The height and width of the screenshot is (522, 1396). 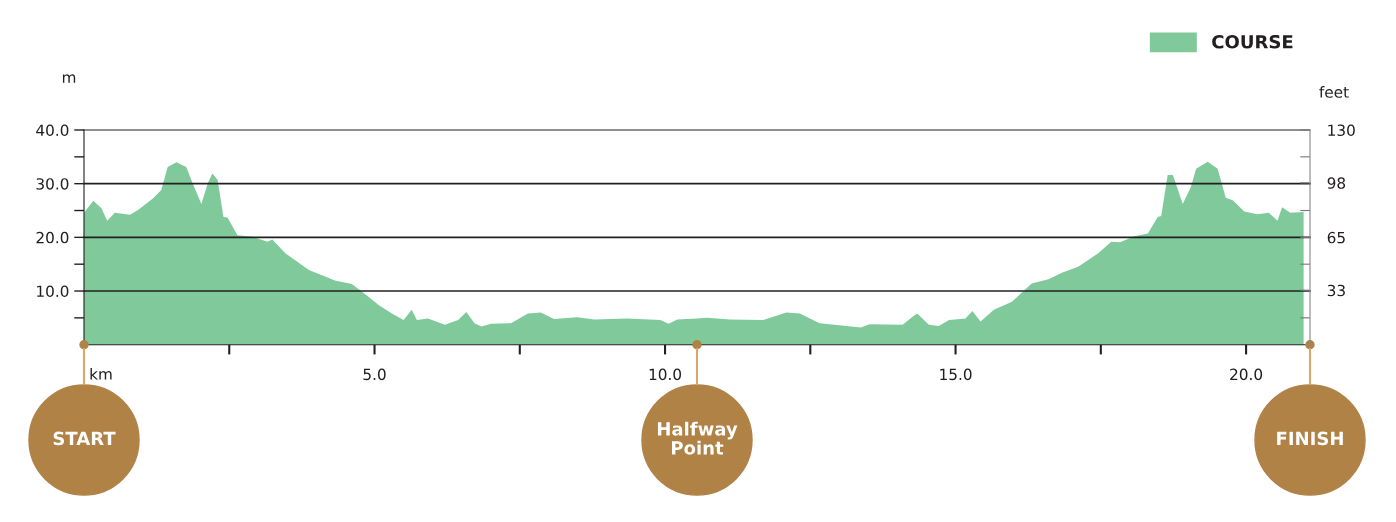 What do you see at coordinates (1336, 290) in the screenshot?
I see `y2-tick-label: 33` at bounding box center [1336, 290].